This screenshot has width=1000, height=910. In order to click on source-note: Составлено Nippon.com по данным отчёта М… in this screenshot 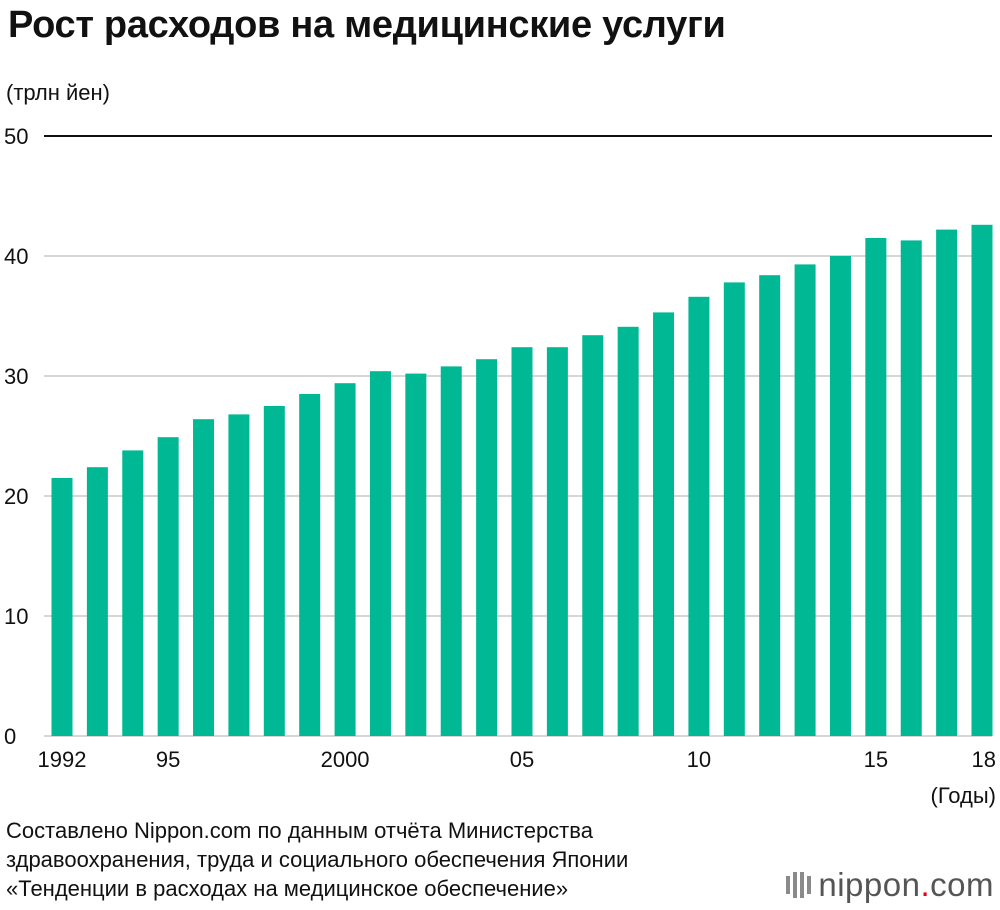, I will do `click(386, 859)`.